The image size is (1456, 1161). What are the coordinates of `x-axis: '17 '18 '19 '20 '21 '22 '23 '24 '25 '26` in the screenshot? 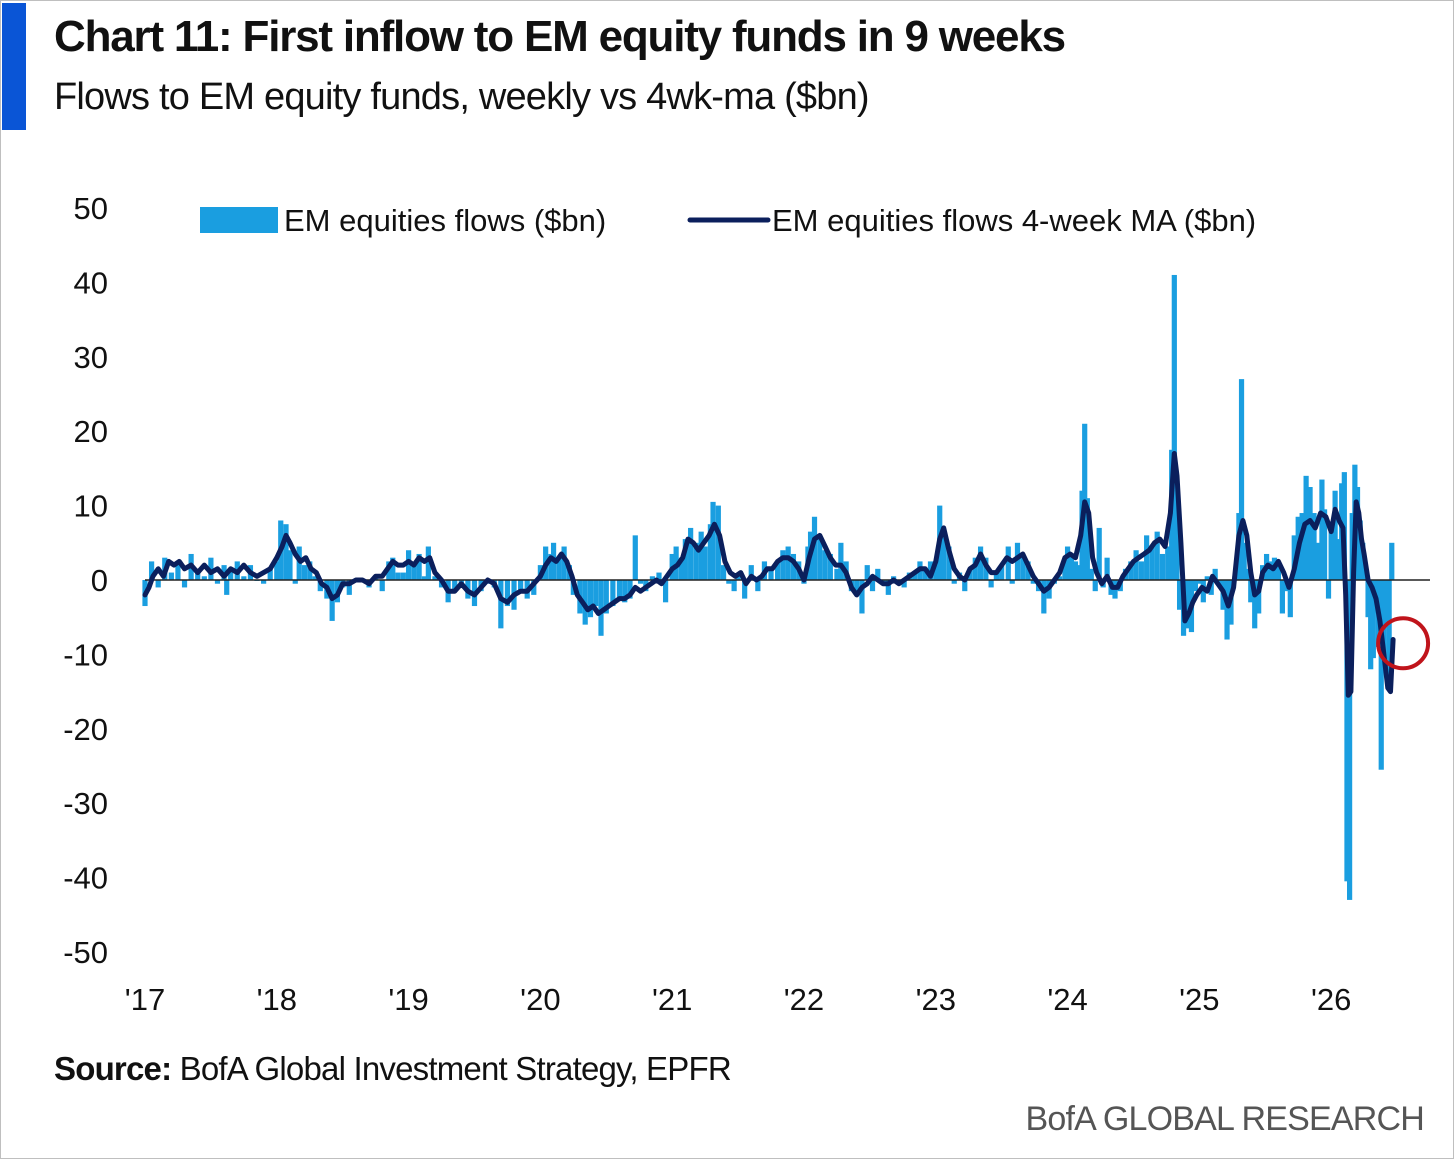 It's located at (738, 999).